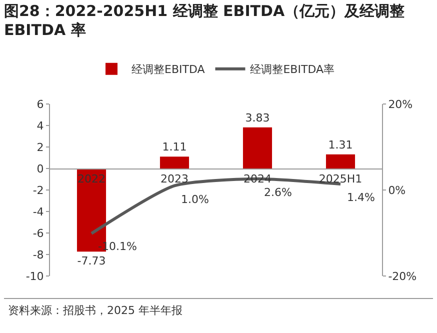  What do you see at coordinates (38, 211) in the screenshot?
I see `y-tick-label: -4` at bounding box center [38, 211].